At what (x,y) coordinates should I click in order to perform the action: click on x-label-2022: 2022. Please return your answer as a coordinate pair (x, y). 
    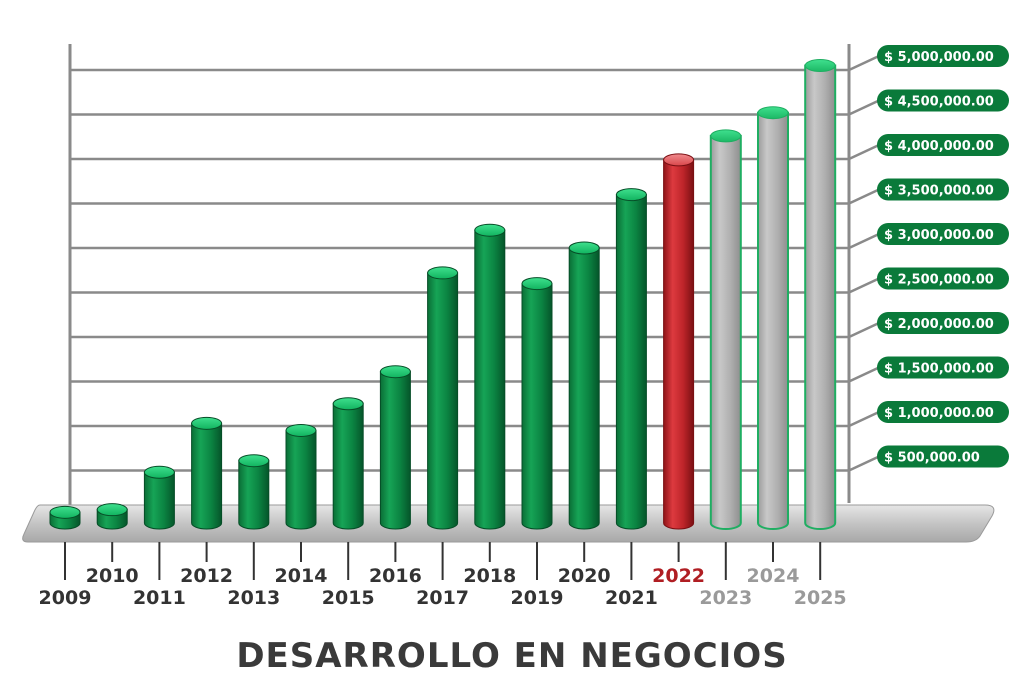
    Looking at the image, I should click on (678, 576).